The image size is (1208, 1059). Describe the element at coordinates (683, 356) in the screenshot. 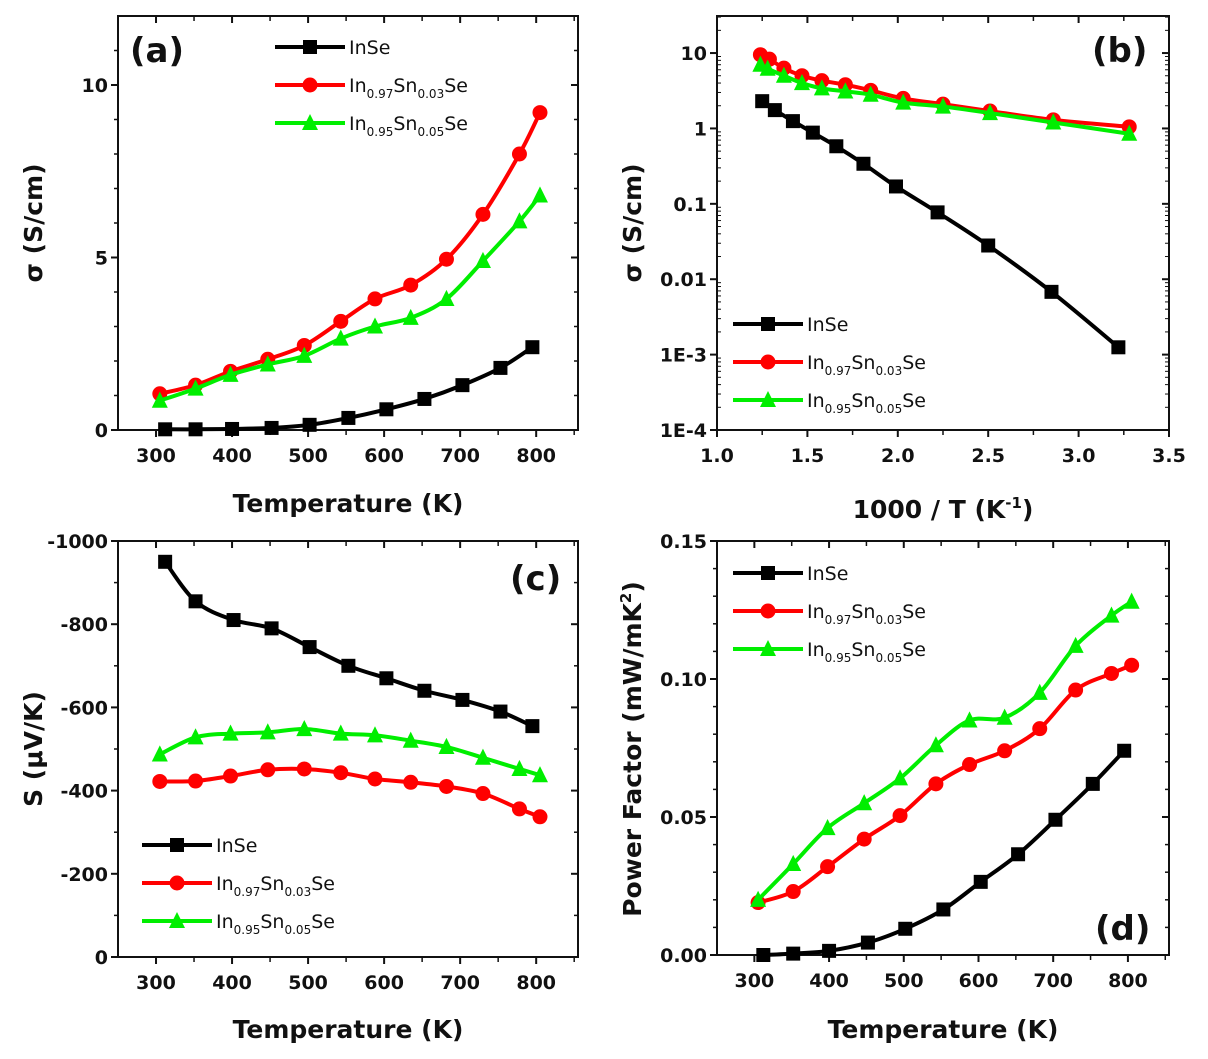

I see `y-tick-label: 1E-3` at that location.